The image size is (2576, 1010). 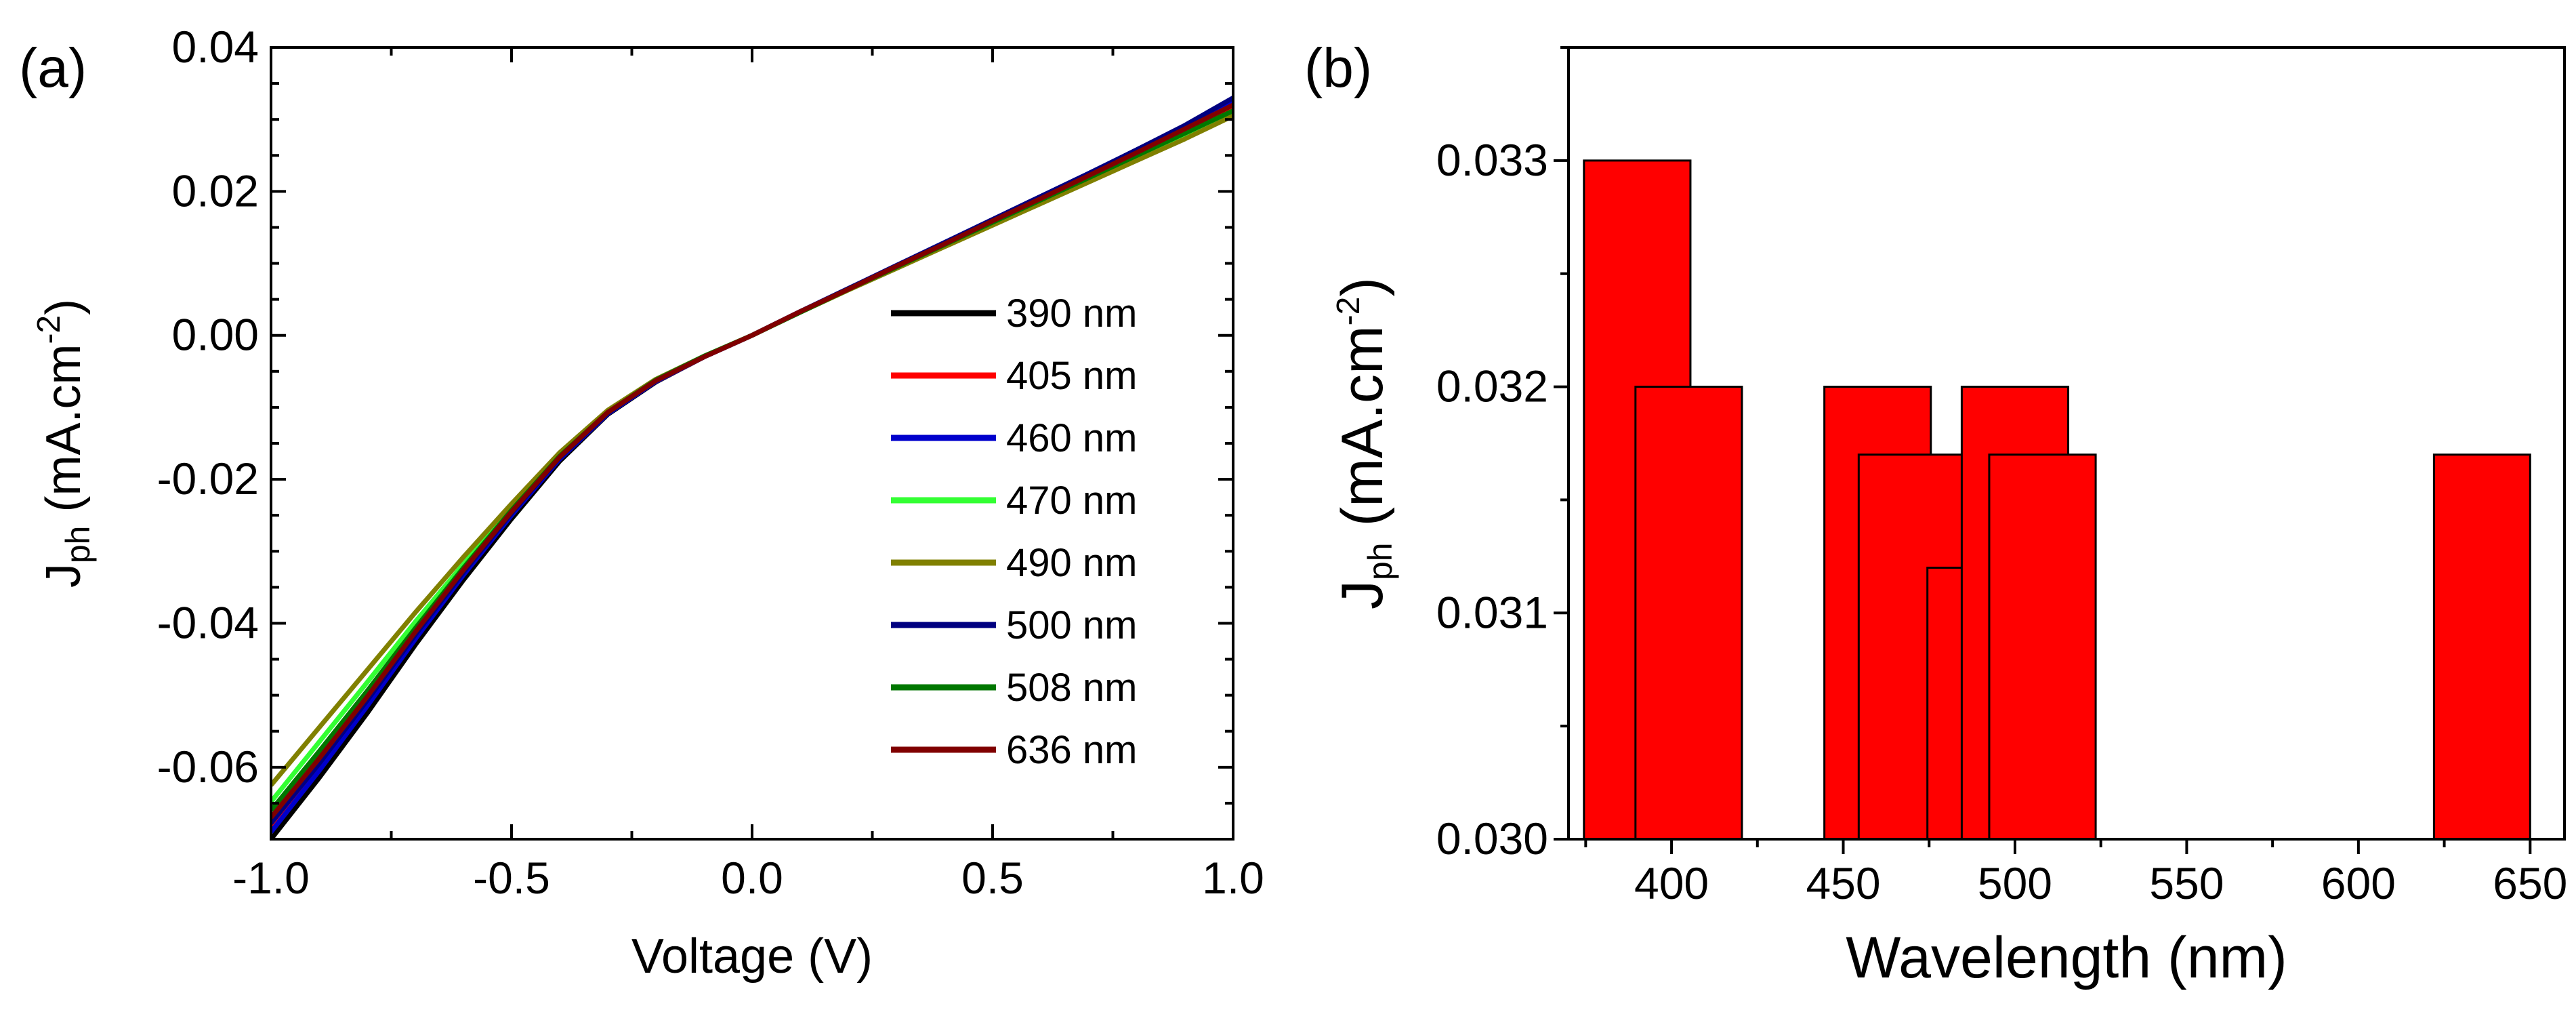 I want to click on legend-entry-label: 460 nm, so click(x=1071, y=438).